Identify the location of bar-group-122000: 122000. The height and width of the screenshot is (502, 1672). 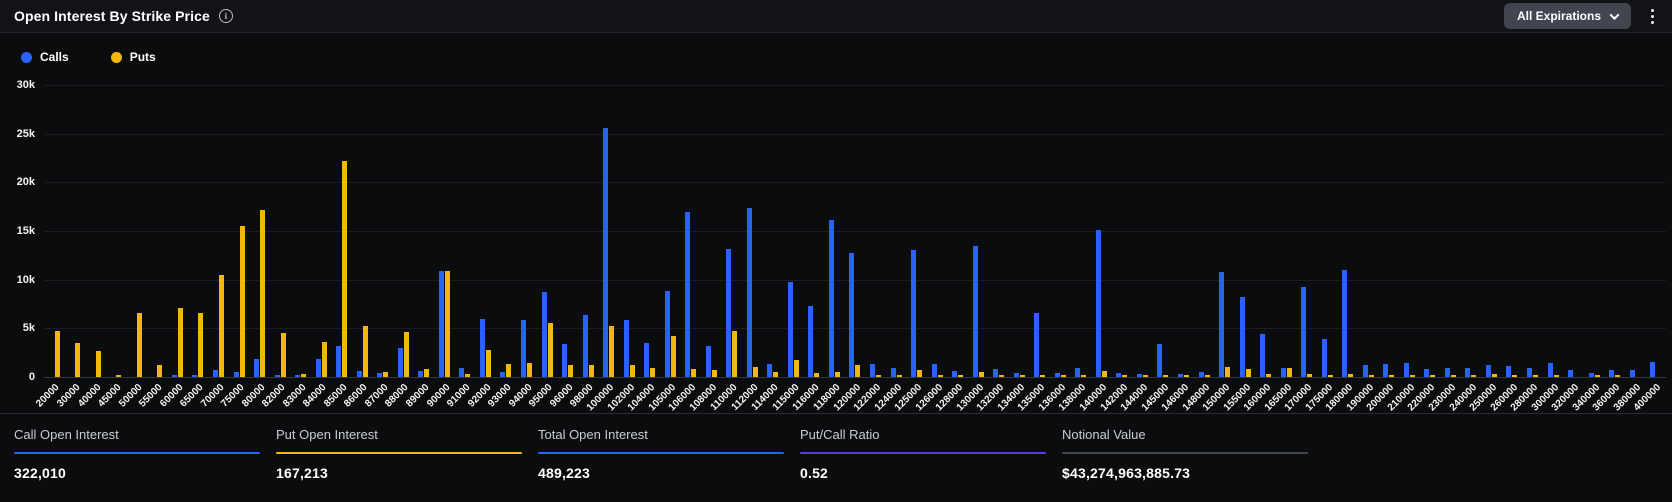
(869, 249).